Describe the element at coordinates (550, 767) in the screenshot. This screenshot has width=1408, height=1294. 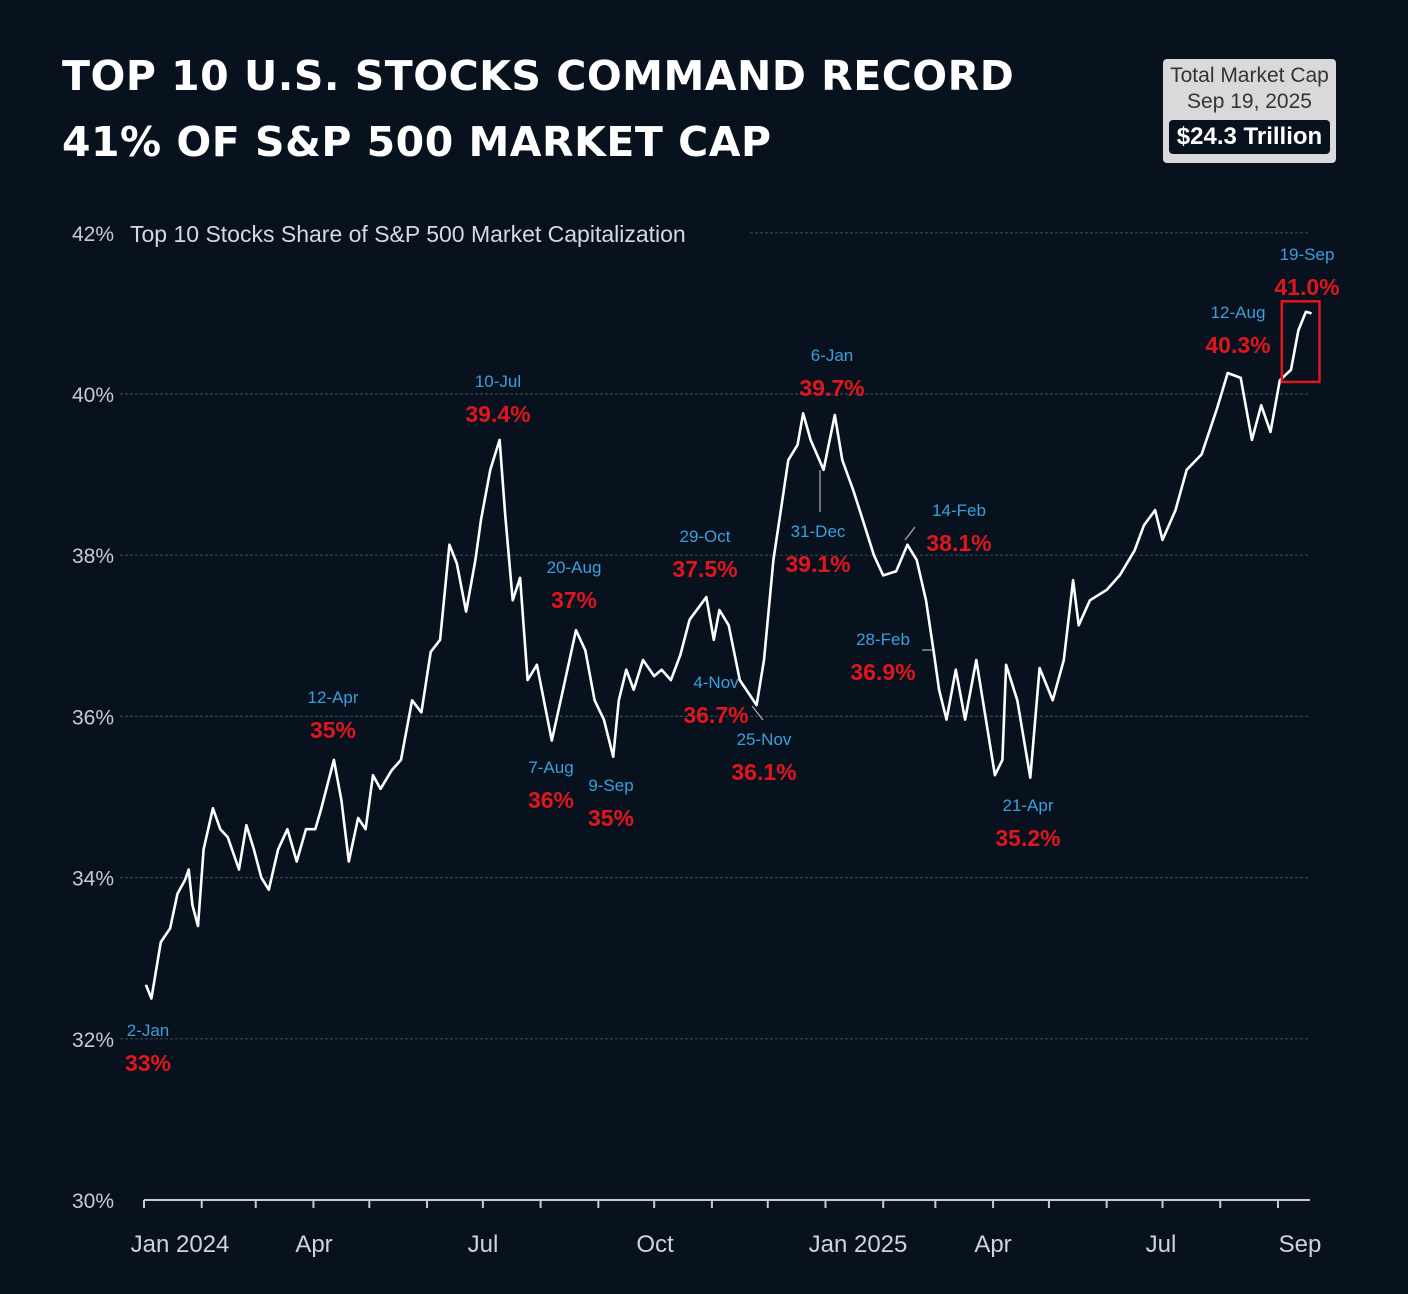
I see `annotation-date: 7-Aug` at that location.